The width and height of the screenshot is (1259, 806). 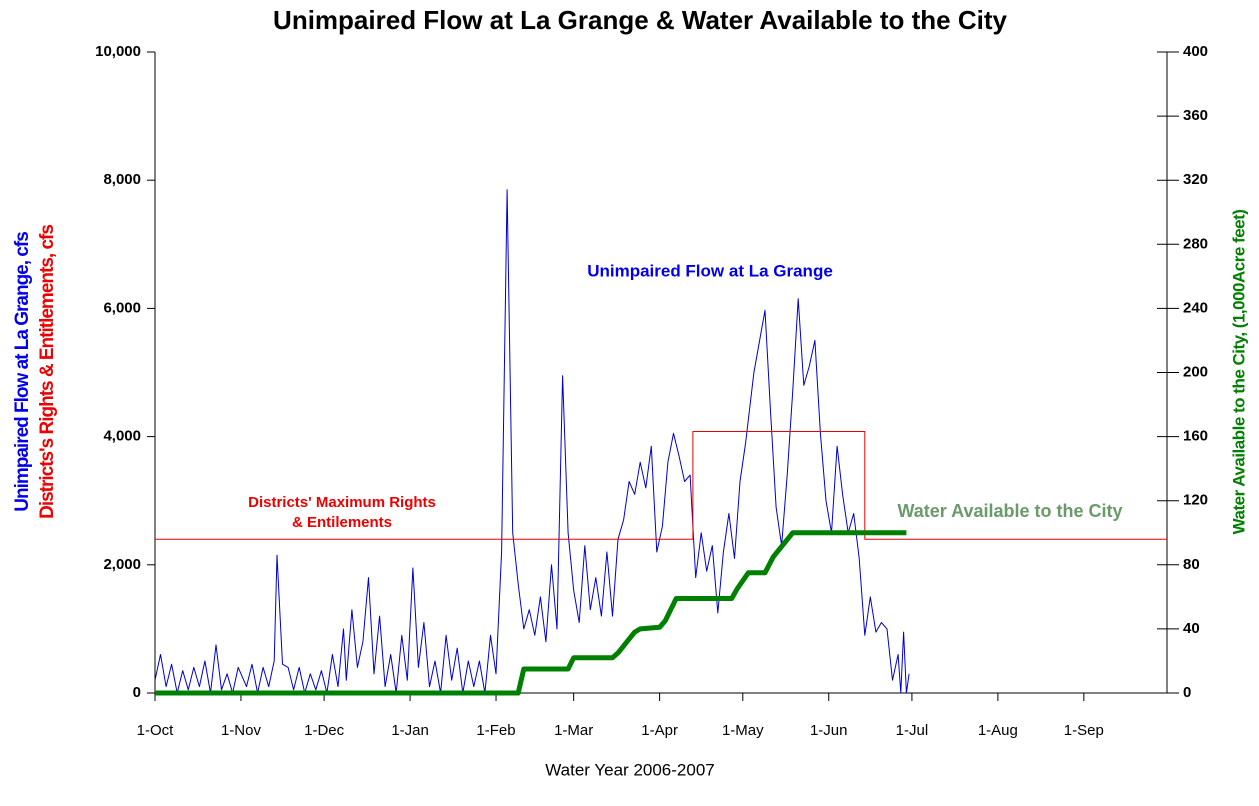 What do you see at coordinates (1195, 500) in the screenshot?
I see `y2-tick-label: 120` at bounding box center [1195, 500].